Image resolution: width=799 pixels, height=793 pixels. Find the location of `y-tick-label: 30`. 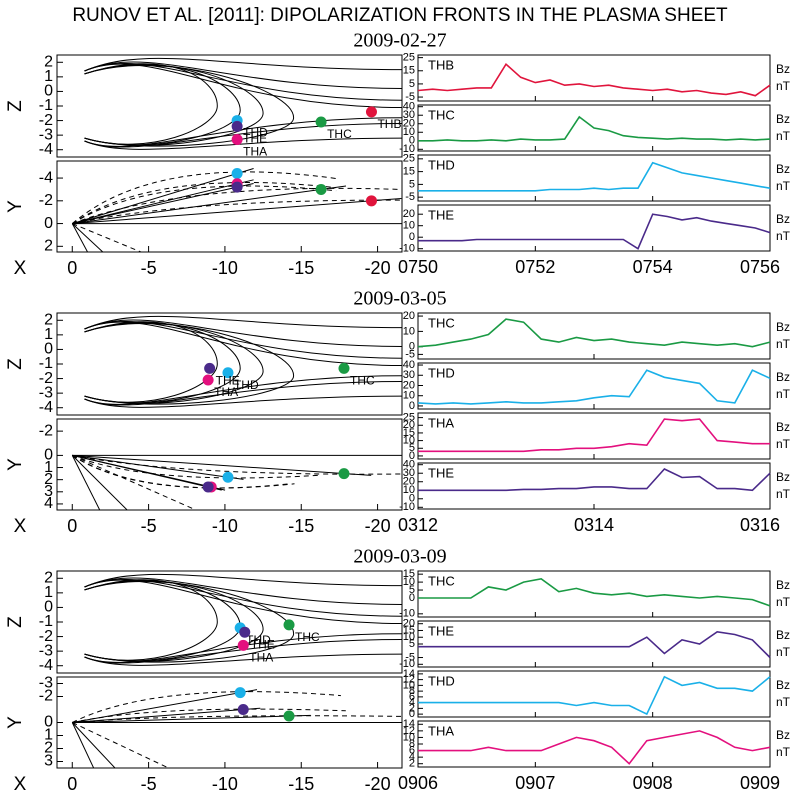

y-tick-label: 30 is located at coordinates (409, 375).